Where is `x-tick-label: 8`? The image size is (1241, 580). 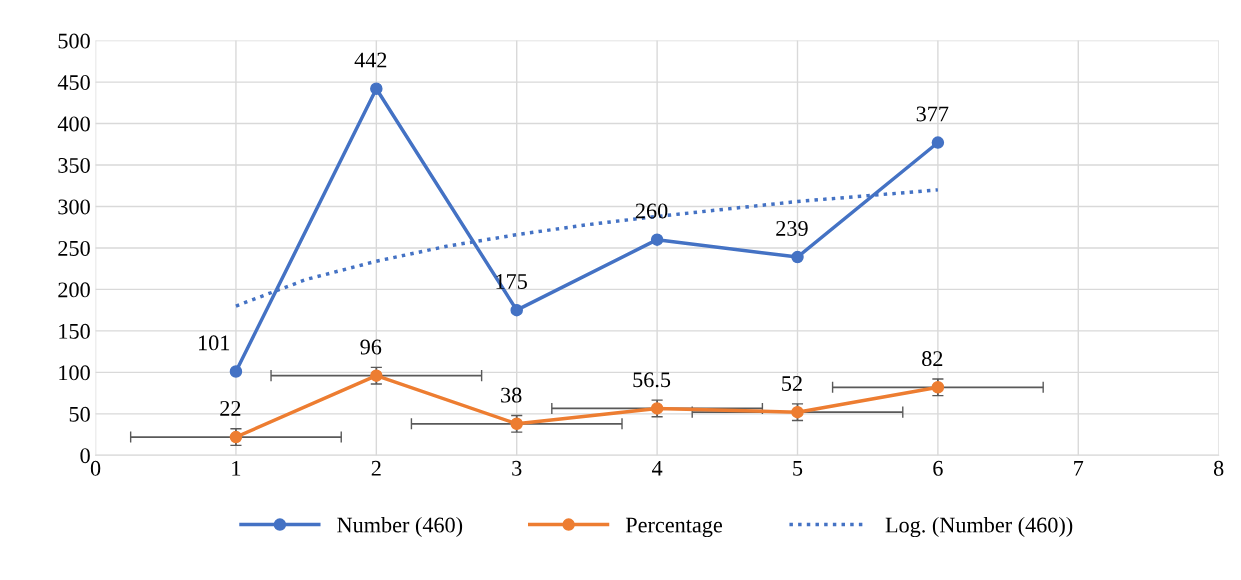 x-tick-label: 8 is located at coordinates (1218, 468).